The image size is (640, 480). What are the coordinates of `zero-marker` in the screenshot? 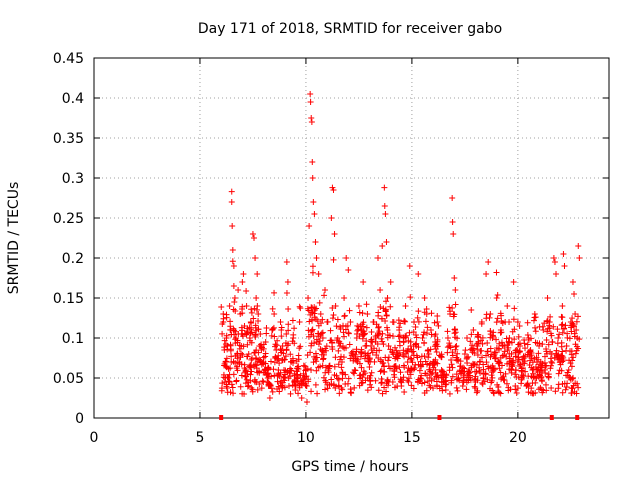 It's located at (577, 417).